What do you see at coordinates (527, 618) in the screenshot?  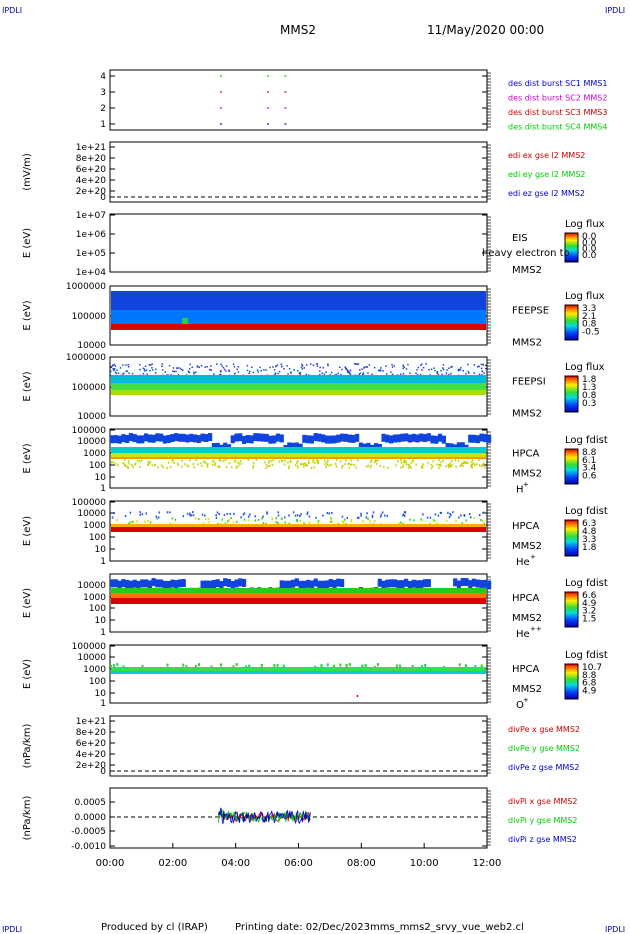 I see `hpca_hepp-spacecraft-label: MMS2` at bounding box center [527, 618].